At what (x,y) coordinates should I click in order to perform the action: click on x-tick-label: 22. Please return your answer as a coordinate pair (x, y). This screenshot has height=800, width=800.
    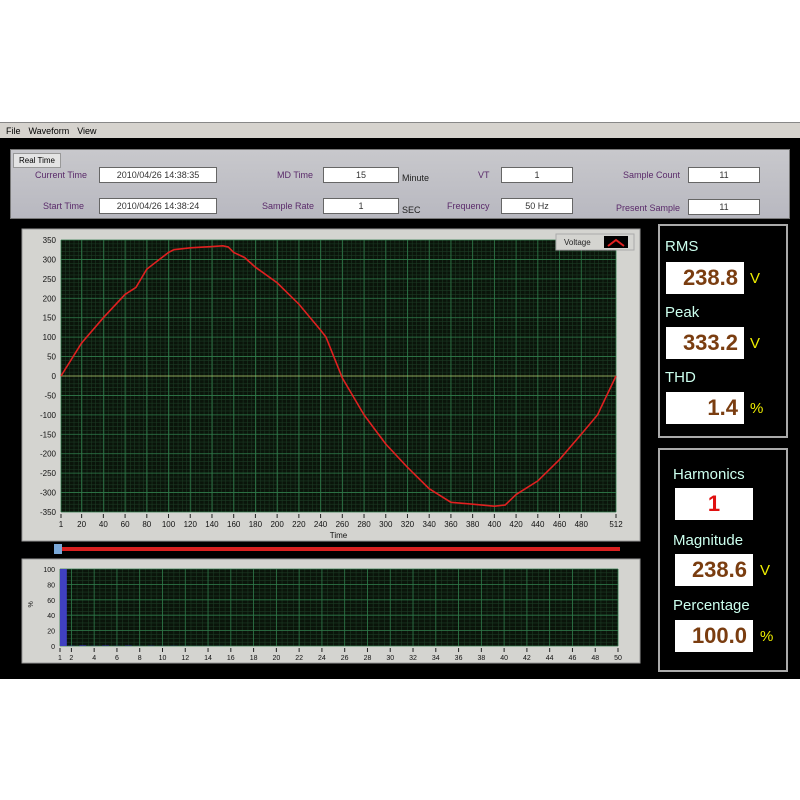
    Looking at the image, I should click on (299, 658).